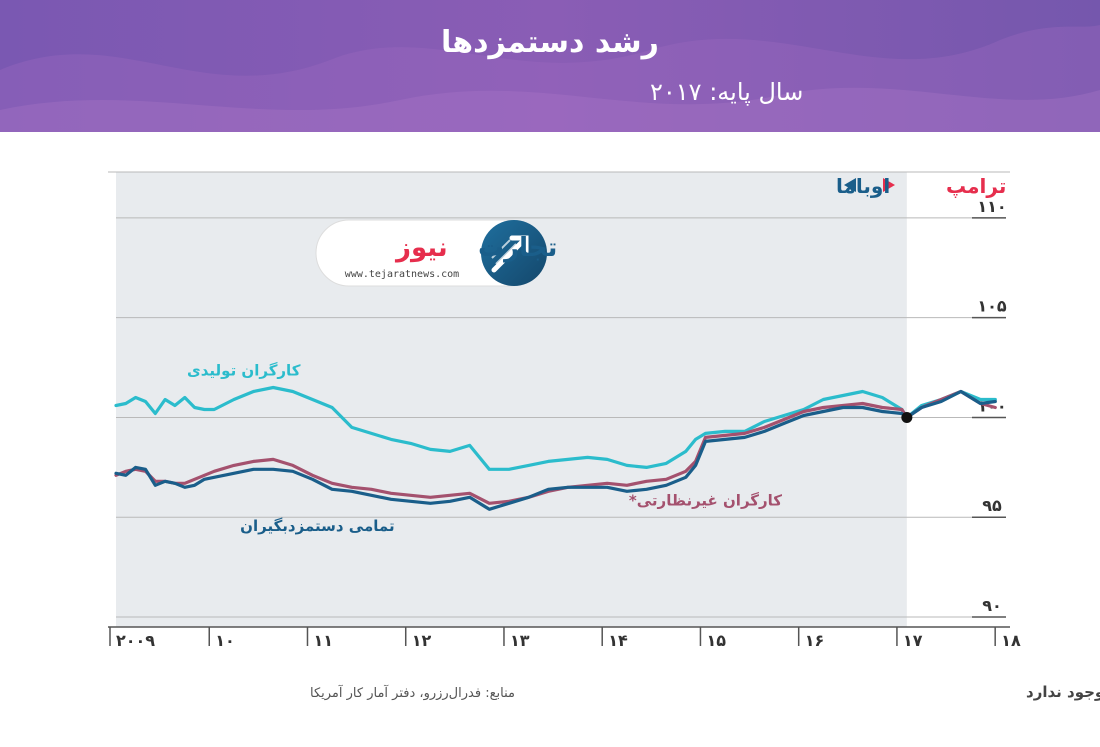 This screenshot has height=747, width=1100. I want to click on logo-brand-part1: تجارت, so click(517, 248).